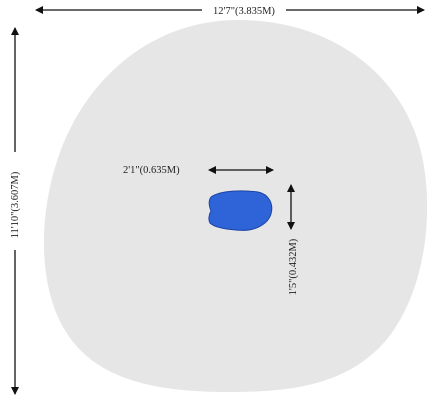  I want to click on object-depth-label: 1'5"(0.432M), so click(293, 266).